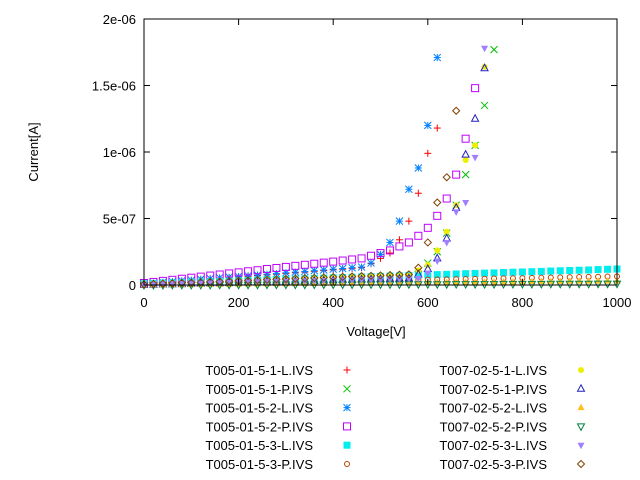 This screenshot has width=640, height=480. What do you see at coordinates (493, 370) in the screenshot?
I see `legend-label: T007-02-5-1-L.IVS` at bounding box center [493, 370].